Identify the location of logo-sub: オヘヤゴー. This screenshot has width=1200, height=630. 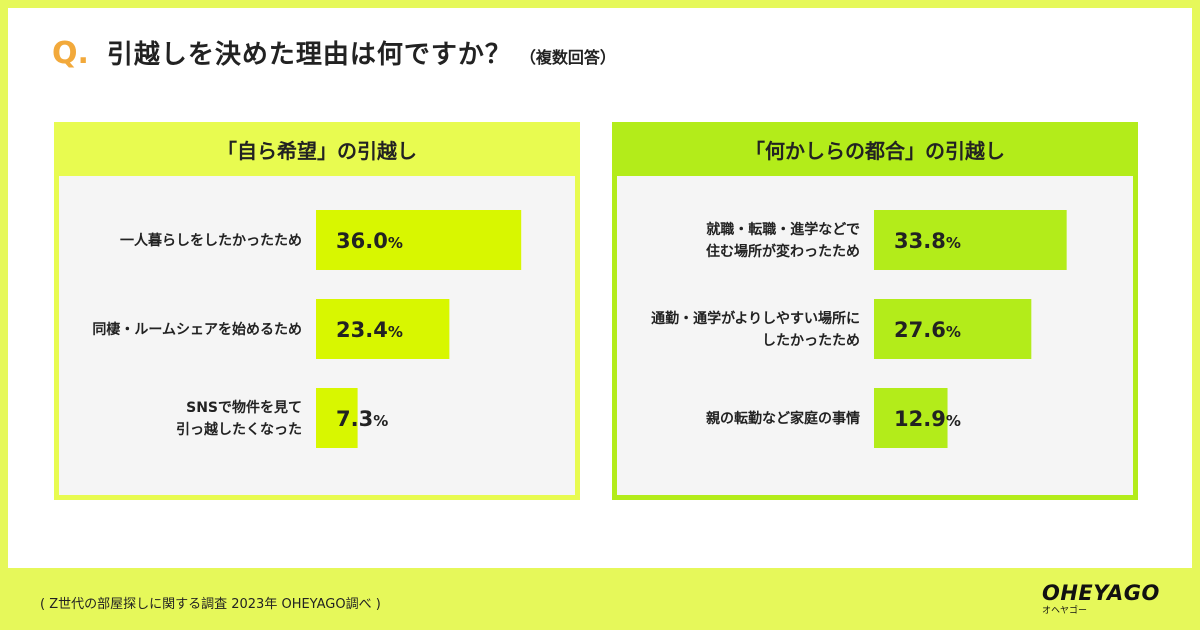
(1065, 611).